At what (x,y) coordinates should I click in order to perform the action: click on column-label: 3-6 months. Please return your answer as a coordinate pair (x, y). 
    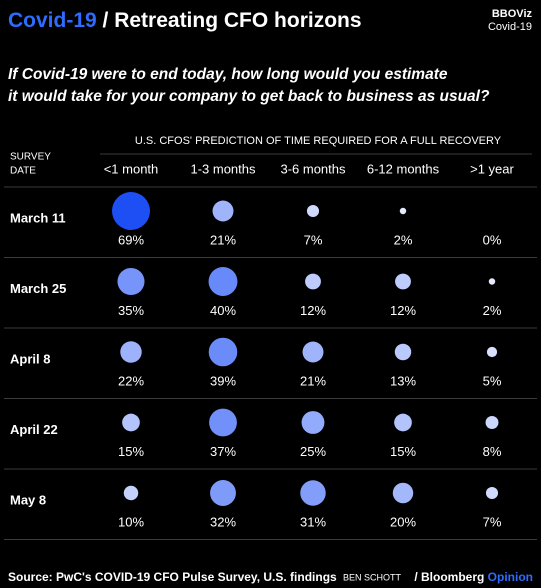
    Looking at the image, I should click on (313, 168).